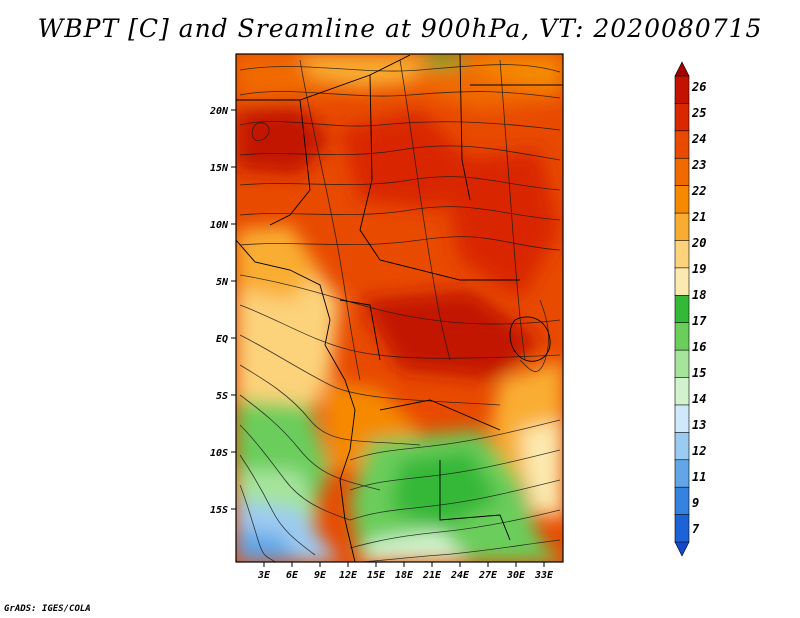 Image resolution: width=800 pixels, height=618 pixels. Describe the element at coordinates (219, 225) in the screenshot. I see `lat-label: 10N` at that location.